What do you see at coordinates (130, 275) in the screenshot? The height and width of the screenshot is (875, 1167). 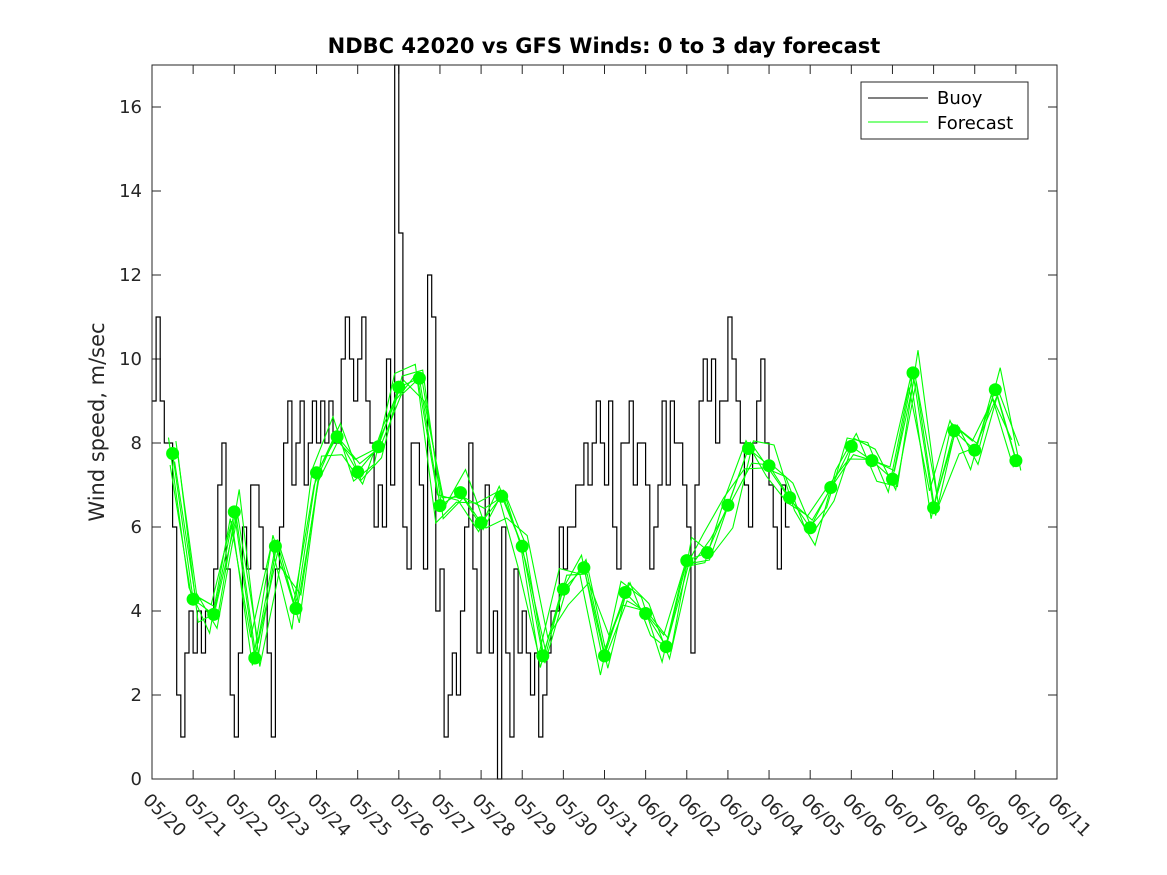 I see `y-tick-label: 12` at bounding box center [130, 275].